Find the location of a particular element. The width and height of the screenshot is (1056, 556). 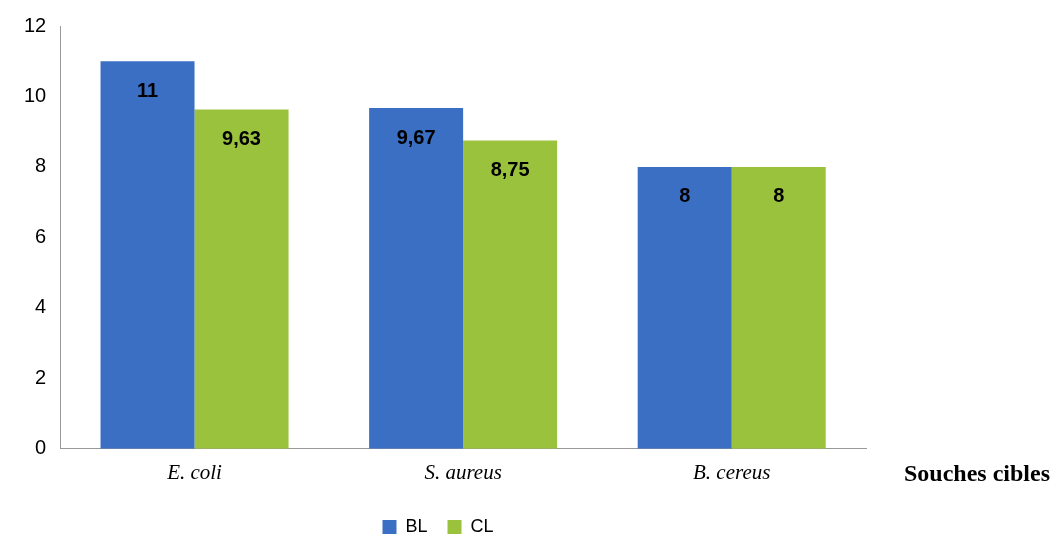

y-tick-label: 4 is located at coordinates (41, 306).